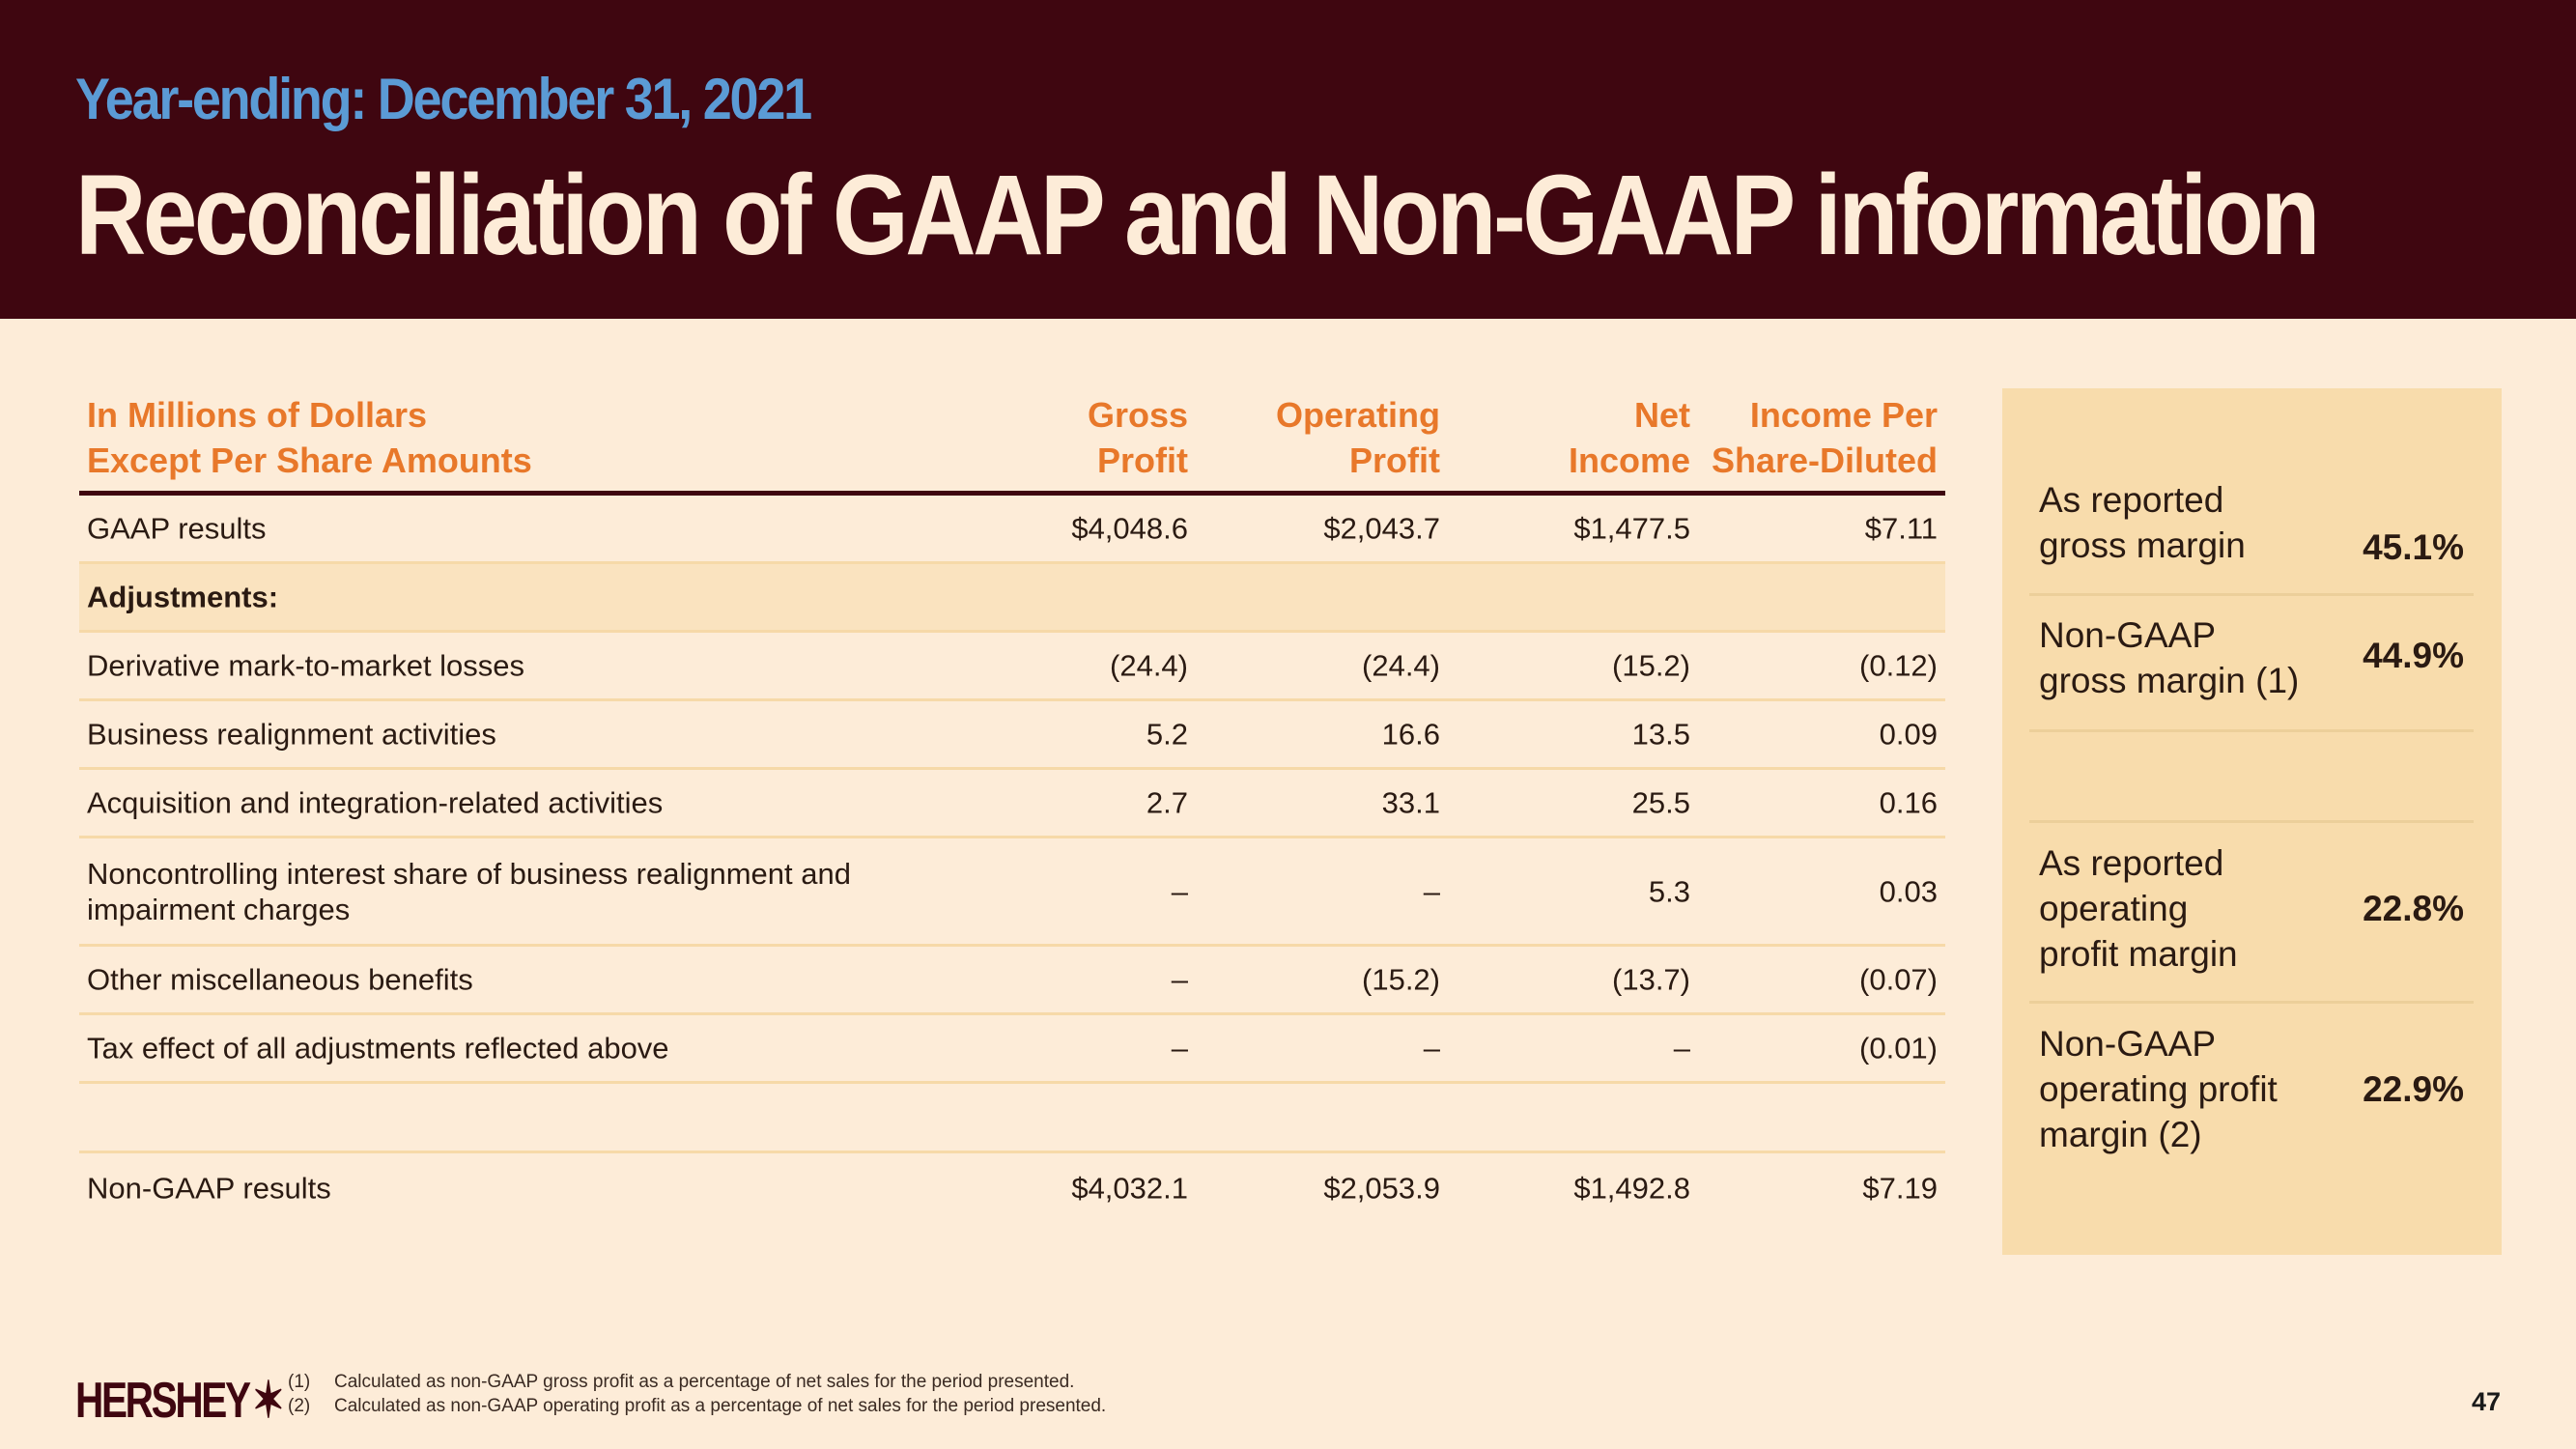 The image size is (2576, 1449). What do you see at coordinates (2251, 523) in the screenshot?
I see `margin-item-reported-gross: As reported gross margin 45.1%` at bounding box center [2251, 523].